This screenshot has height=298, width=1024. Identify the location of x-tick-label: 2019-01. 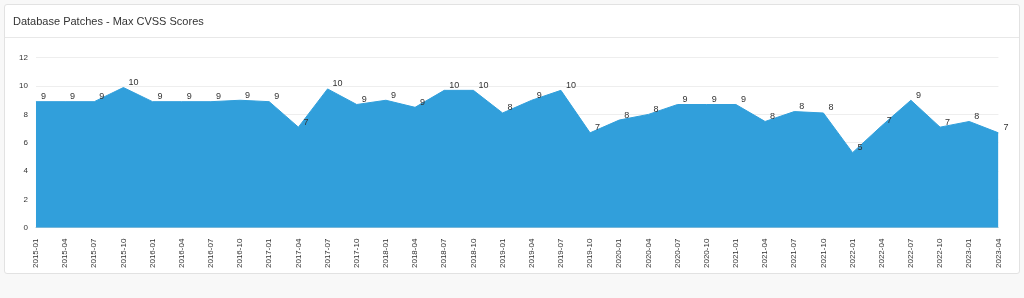
(502, 253).